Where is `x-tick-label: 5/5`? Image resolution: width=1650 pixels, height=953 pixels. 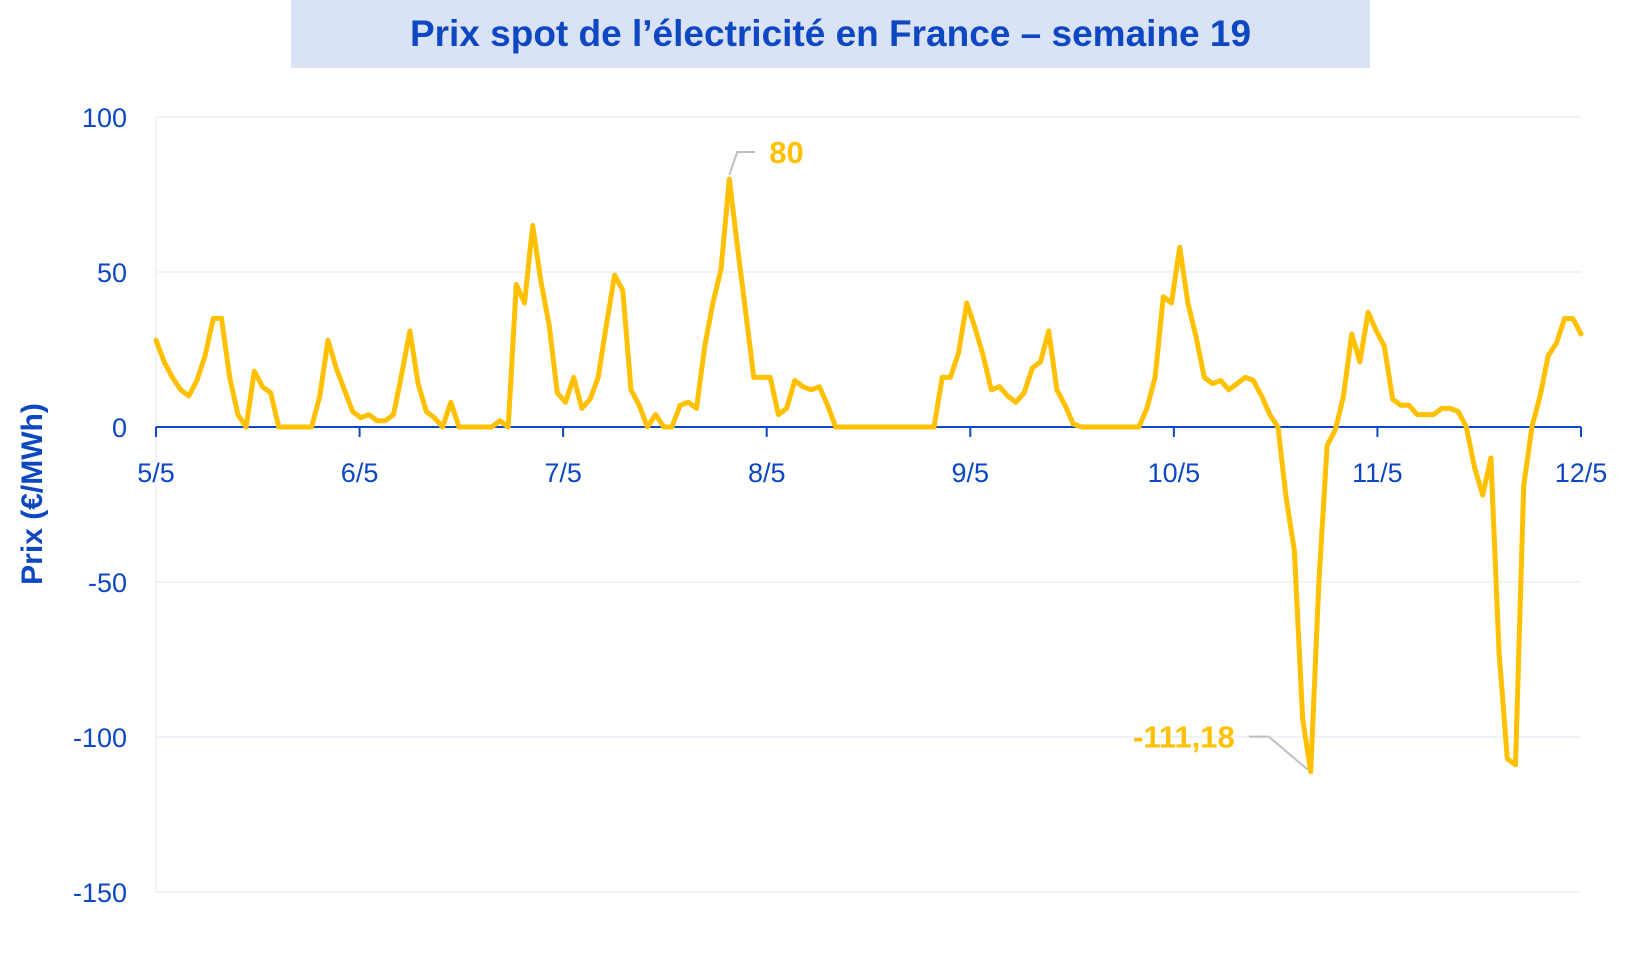
x-tick-label: 5/5 is located at coordinates (156, 473).